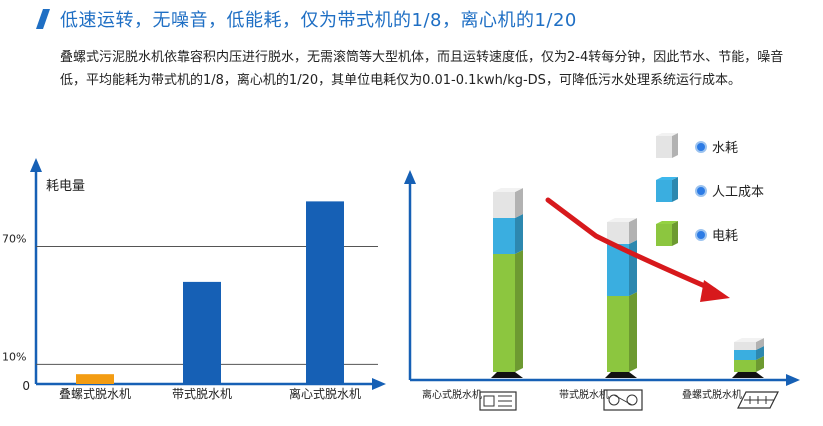  What do you see at coordinates (623, 400) in the screenshot?
I see `belt-press-machine-icon` at bounding box center [623, 400].